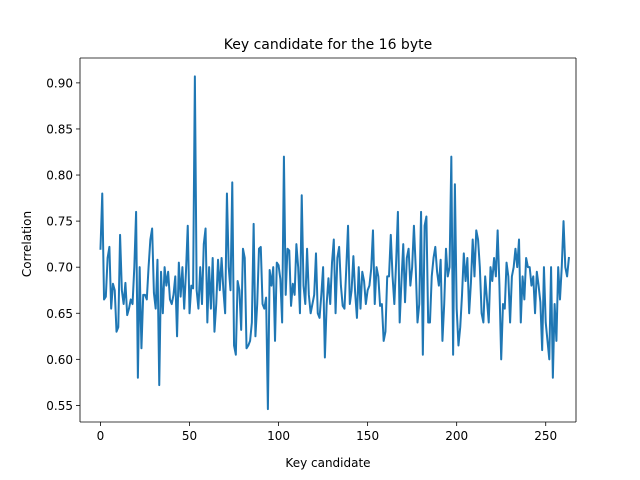 The image size is (640, 480). What do you see at coordinates (327, 463) in the screenshot?
I see `x-axis-label: Key candidate` at bounding box center [327, 463].